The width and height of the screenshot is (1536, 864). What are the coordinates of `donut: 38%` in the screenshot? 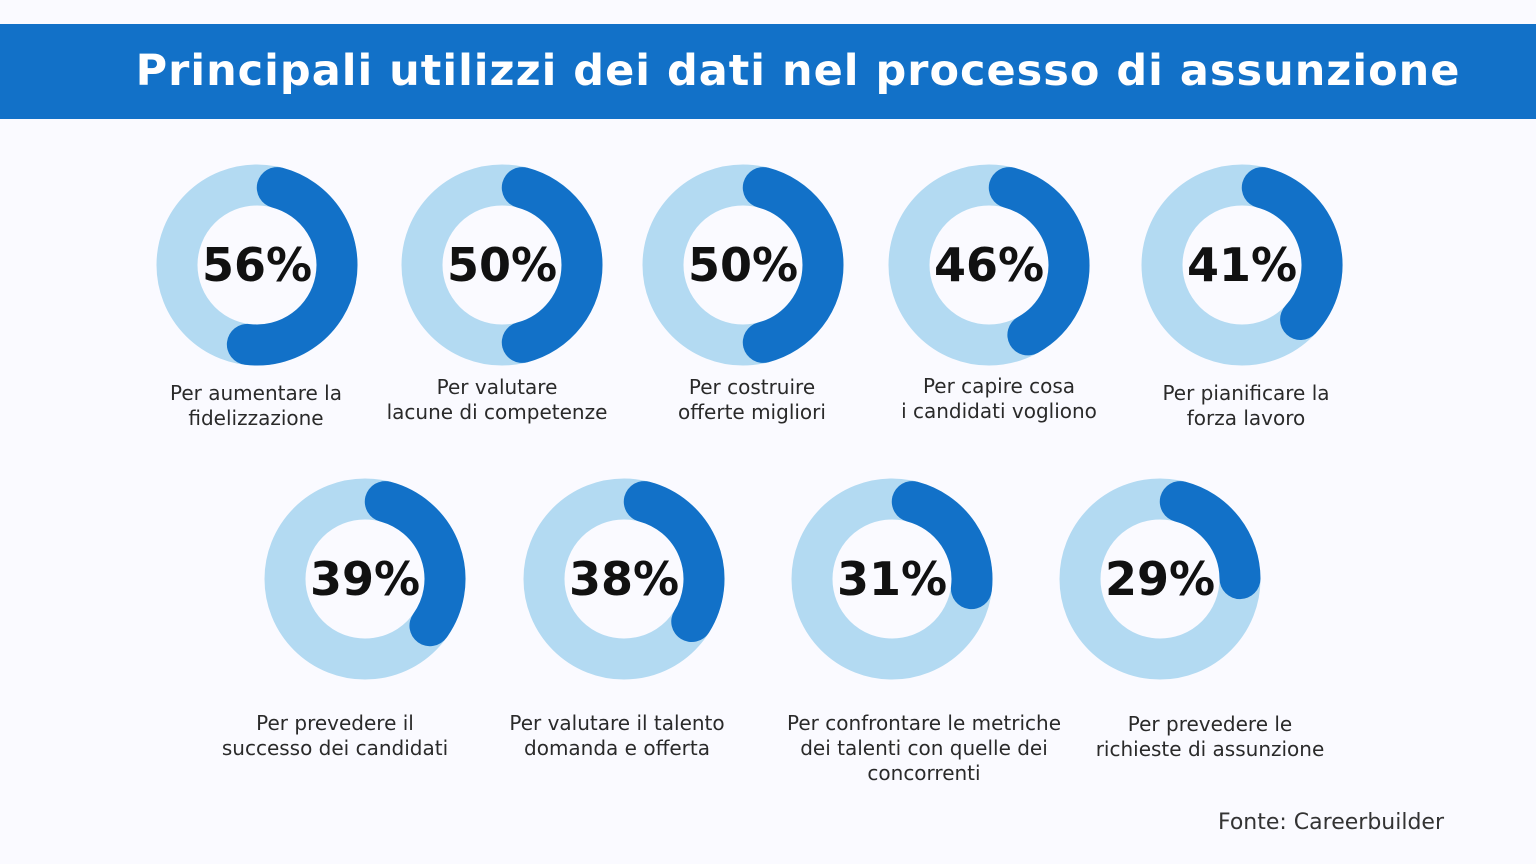 It's located at (624, 579).